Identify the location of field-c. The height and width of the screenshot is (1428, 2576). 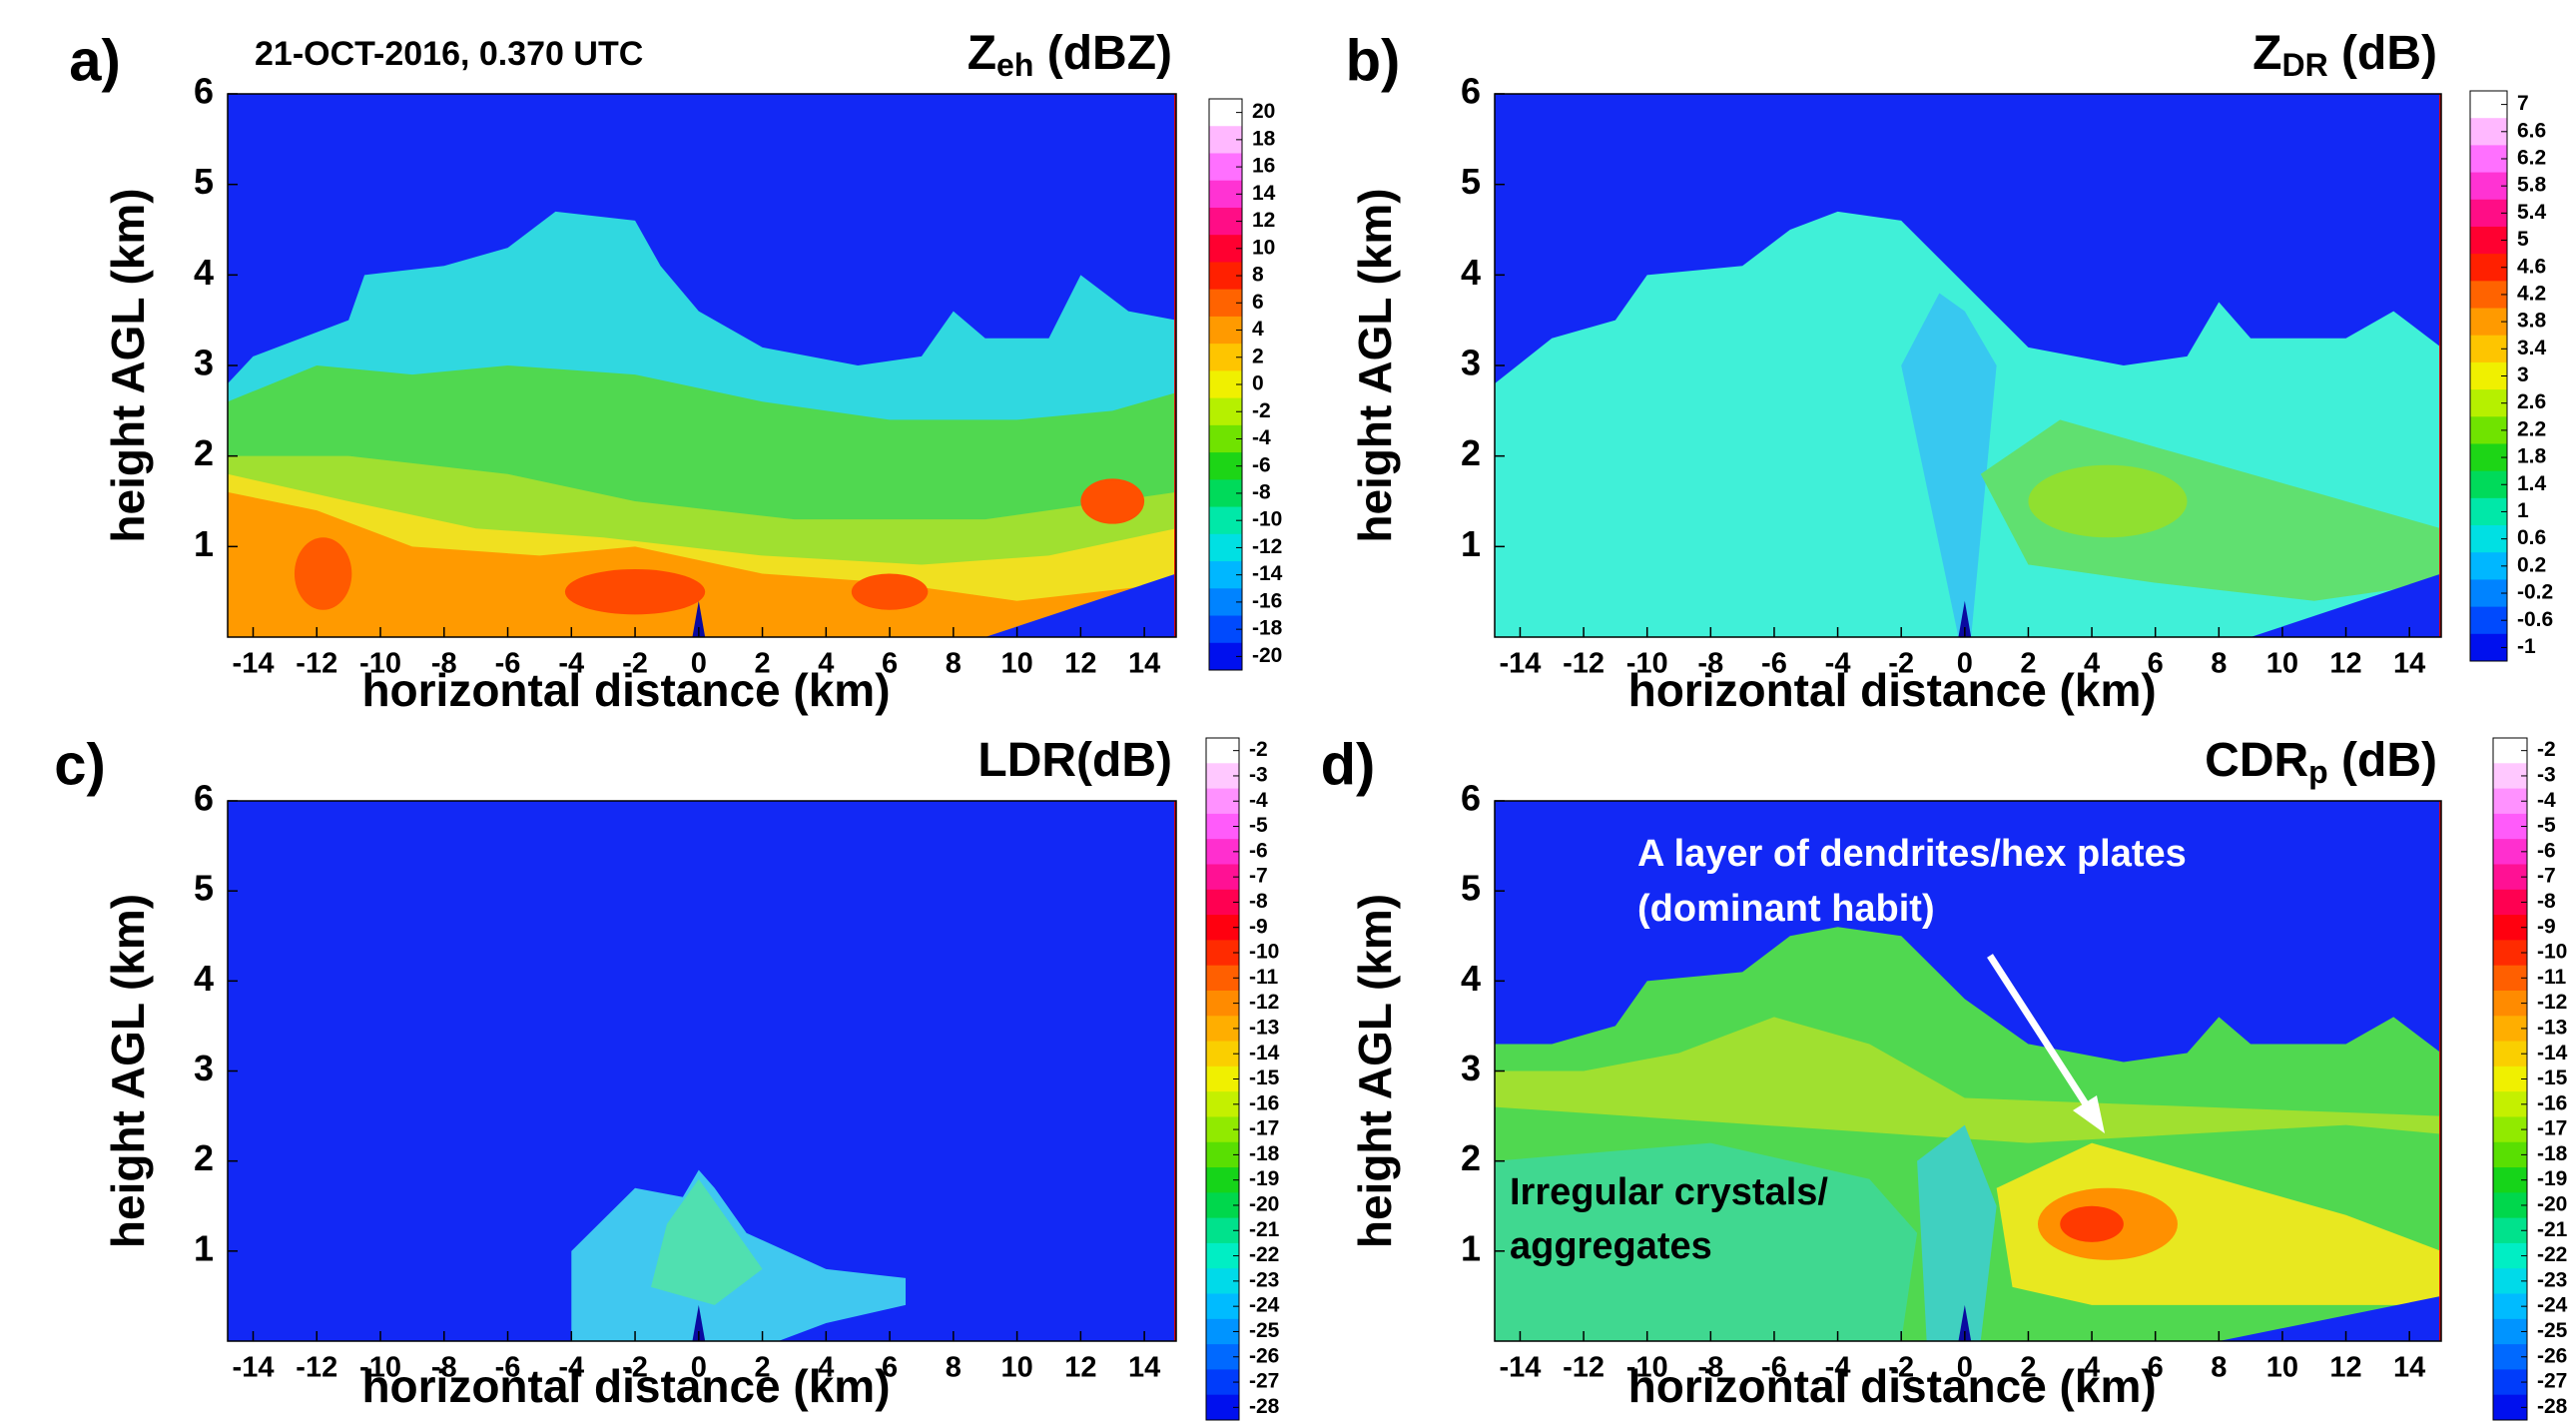
(702, 1071).